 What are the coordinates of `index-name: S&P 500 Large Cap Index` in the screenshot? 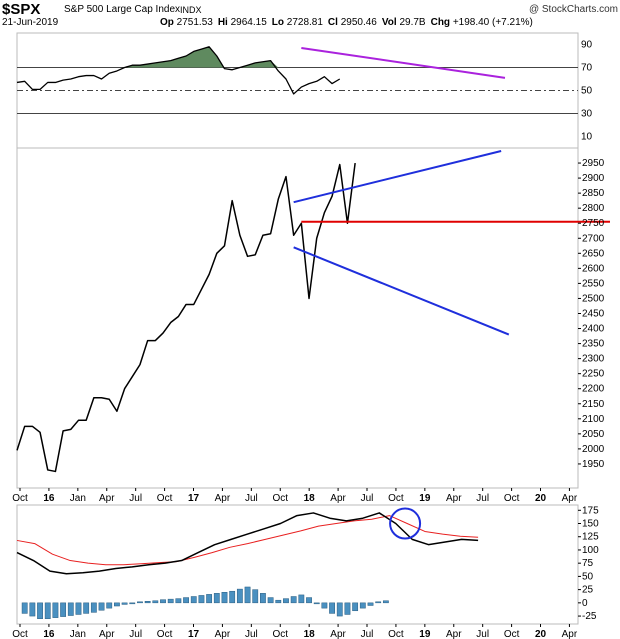 It's located at (122, 9).